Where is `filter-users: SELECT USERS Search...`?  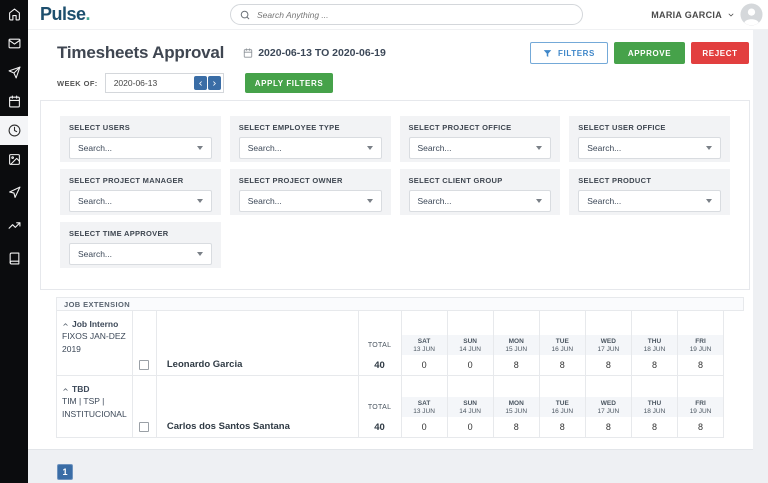
filter-users: SELECT USERS Search... is located at coordinates (140, 139).